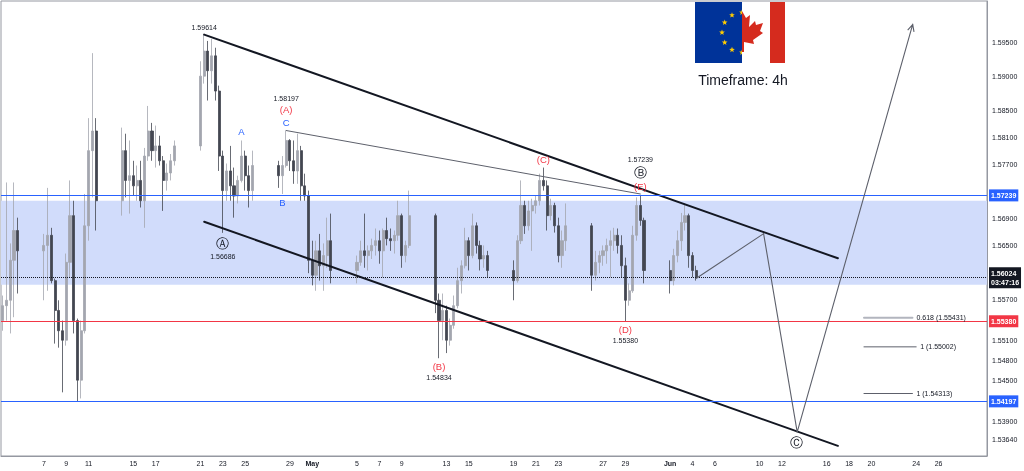 The height and width of the screenshot is (471, 1024). I want to click on annotation: (D), so click(625, 330).